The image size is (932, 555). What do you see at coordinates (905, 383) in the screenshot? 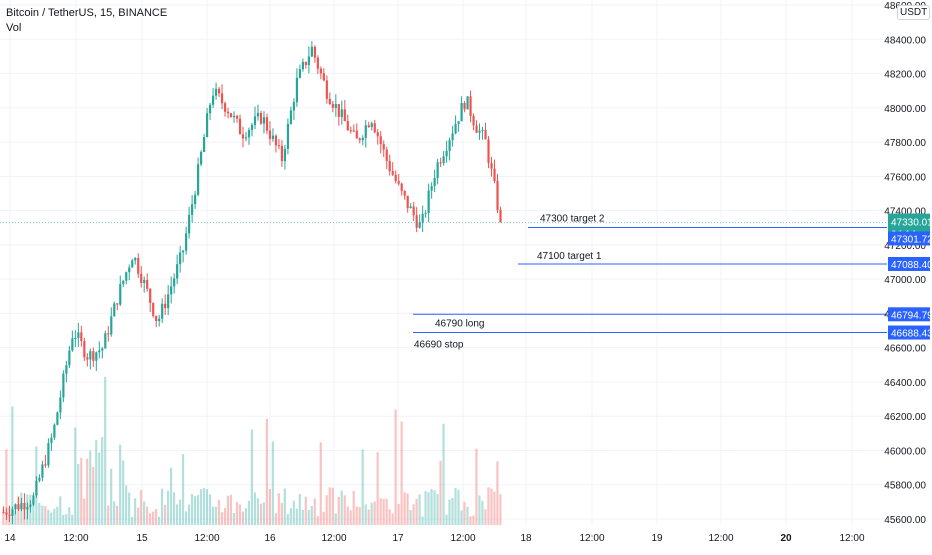
I see `y-tick-label: 46400.00` at bounding box center [905, 383].